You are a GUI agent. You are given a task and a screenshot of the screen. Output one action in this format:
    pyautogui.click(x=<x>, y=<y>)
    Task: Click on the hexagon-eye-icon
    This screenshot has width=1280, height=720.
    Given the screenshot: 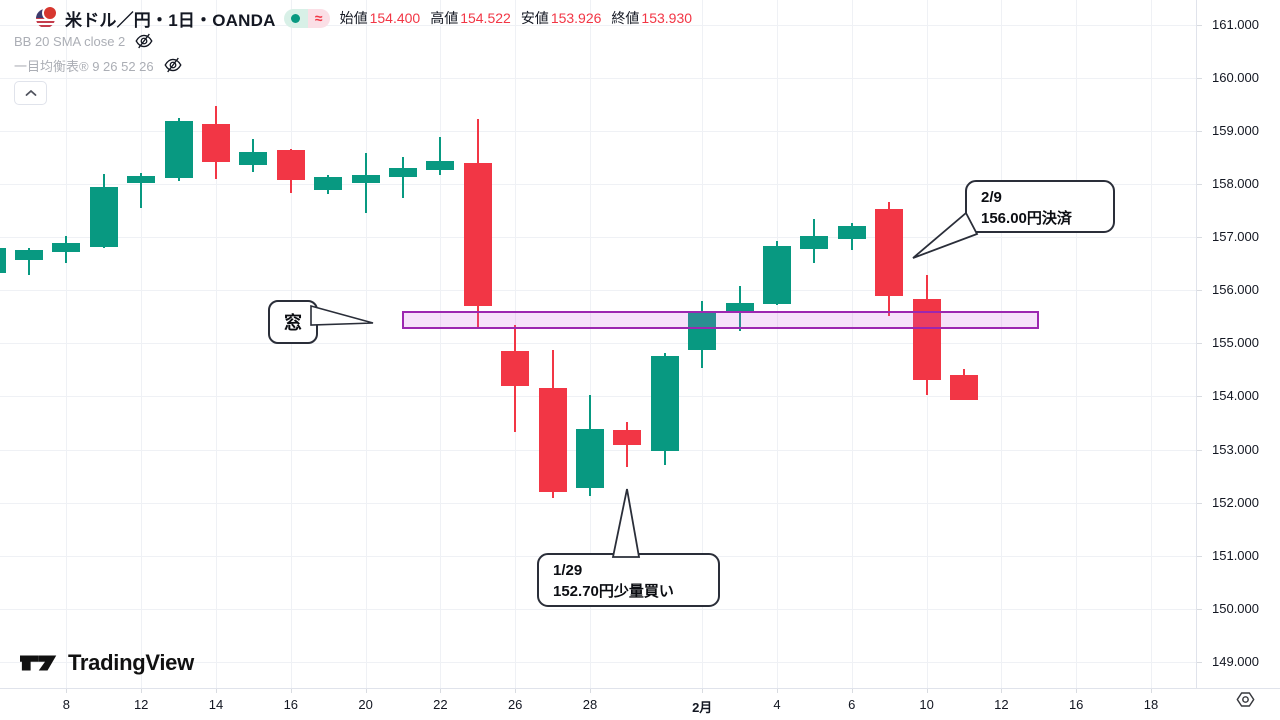 What is the action you would take?
    pyautogui.click(x=1245, y=702)
    